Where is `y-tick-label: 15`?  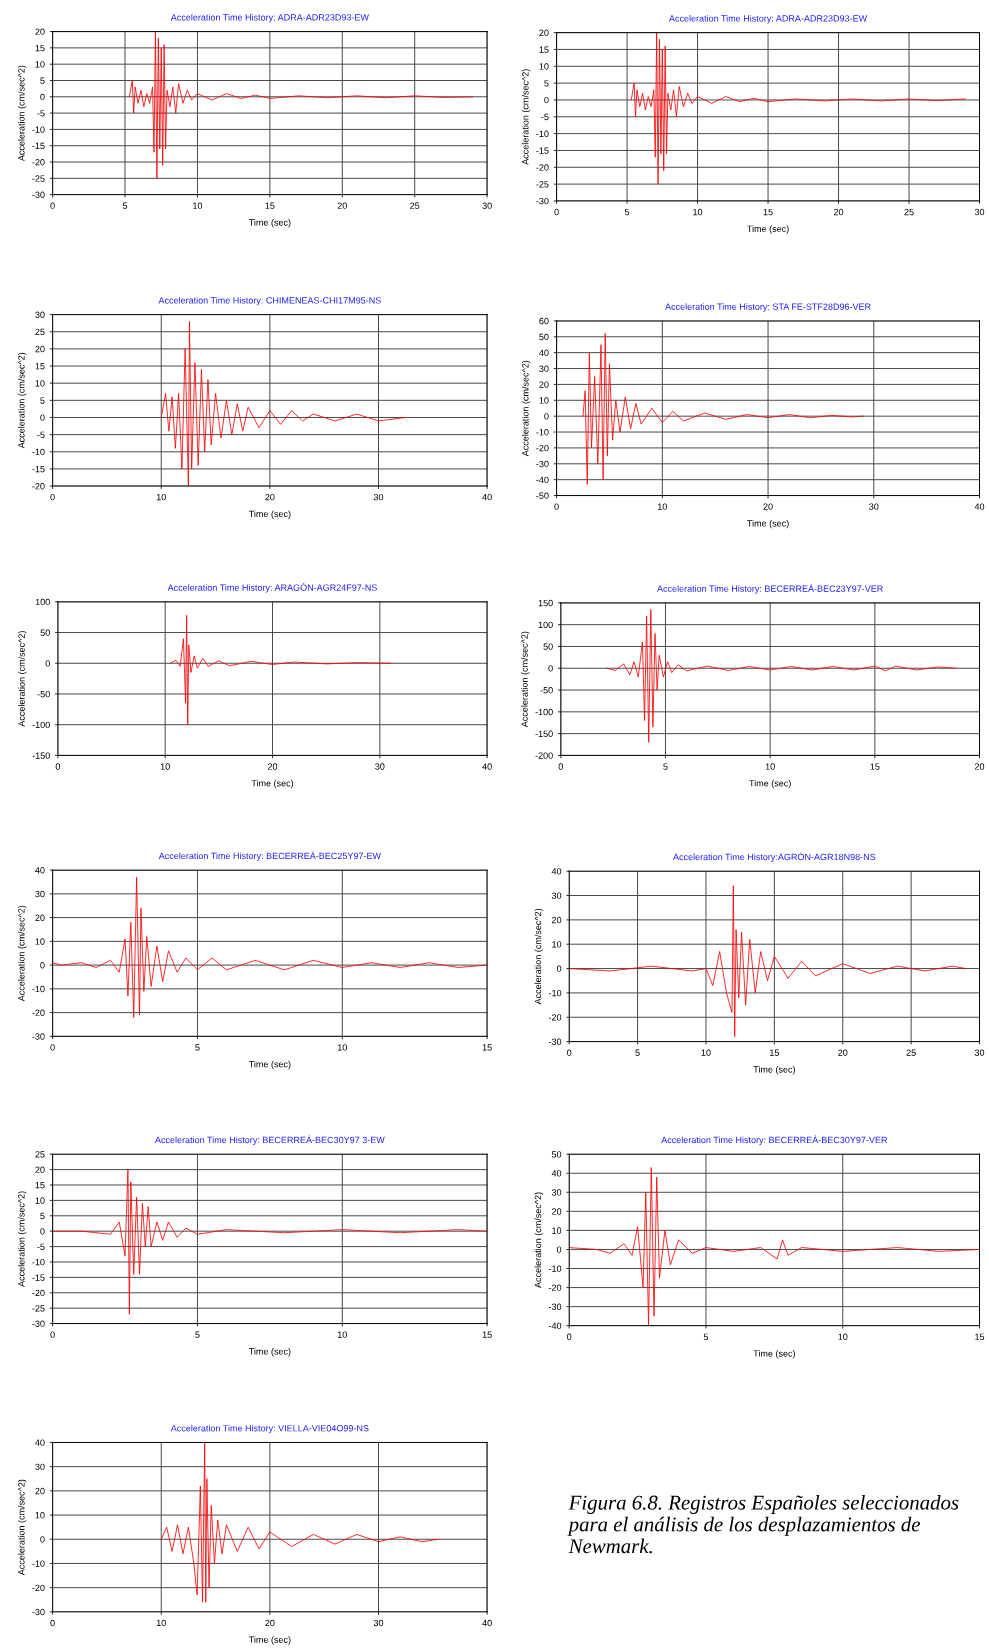
y-tick-label: 15 is located at coordinates (544, 49).